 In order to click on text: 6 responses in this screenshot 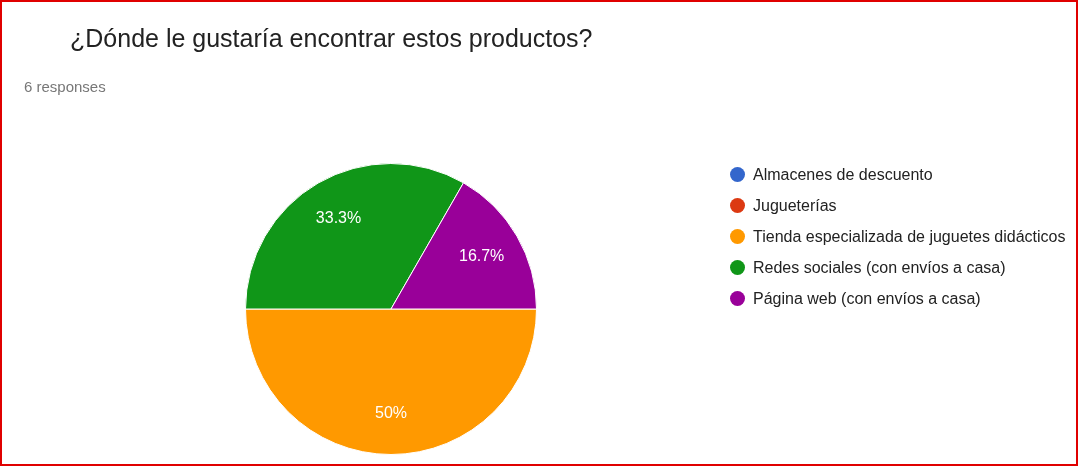, I will do `click(65, 86)`.